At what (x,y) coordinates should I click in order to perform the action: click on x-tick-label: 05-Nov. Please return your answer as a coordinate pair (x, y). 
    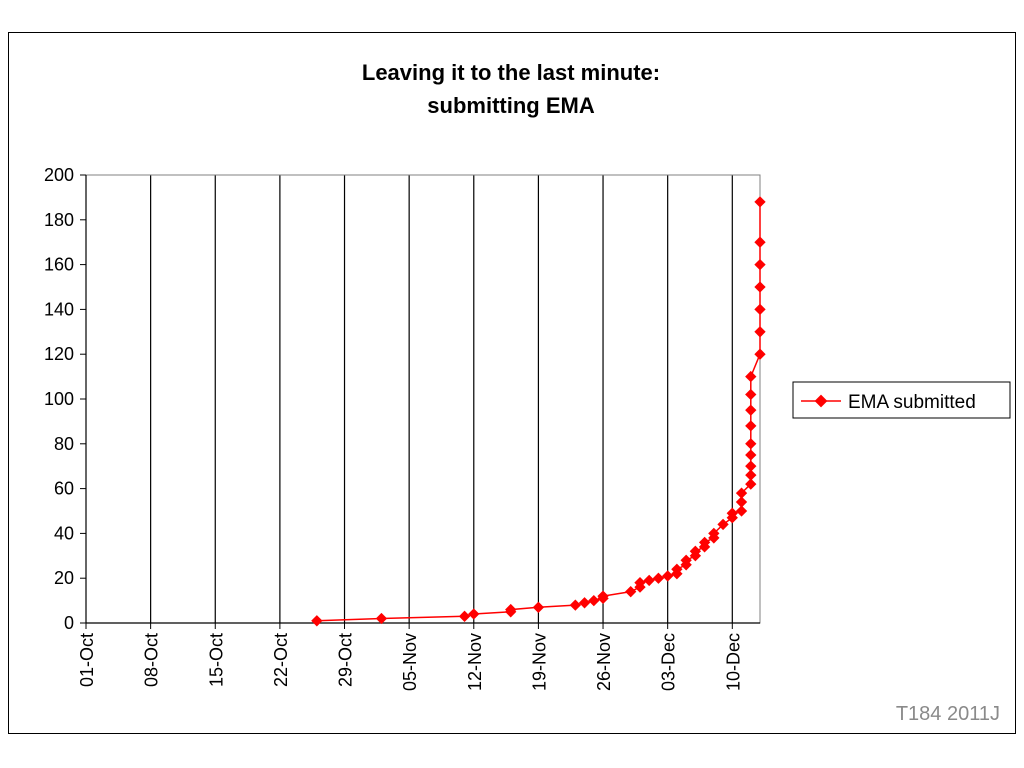
    Looking at the image, I should click on (410, 662).